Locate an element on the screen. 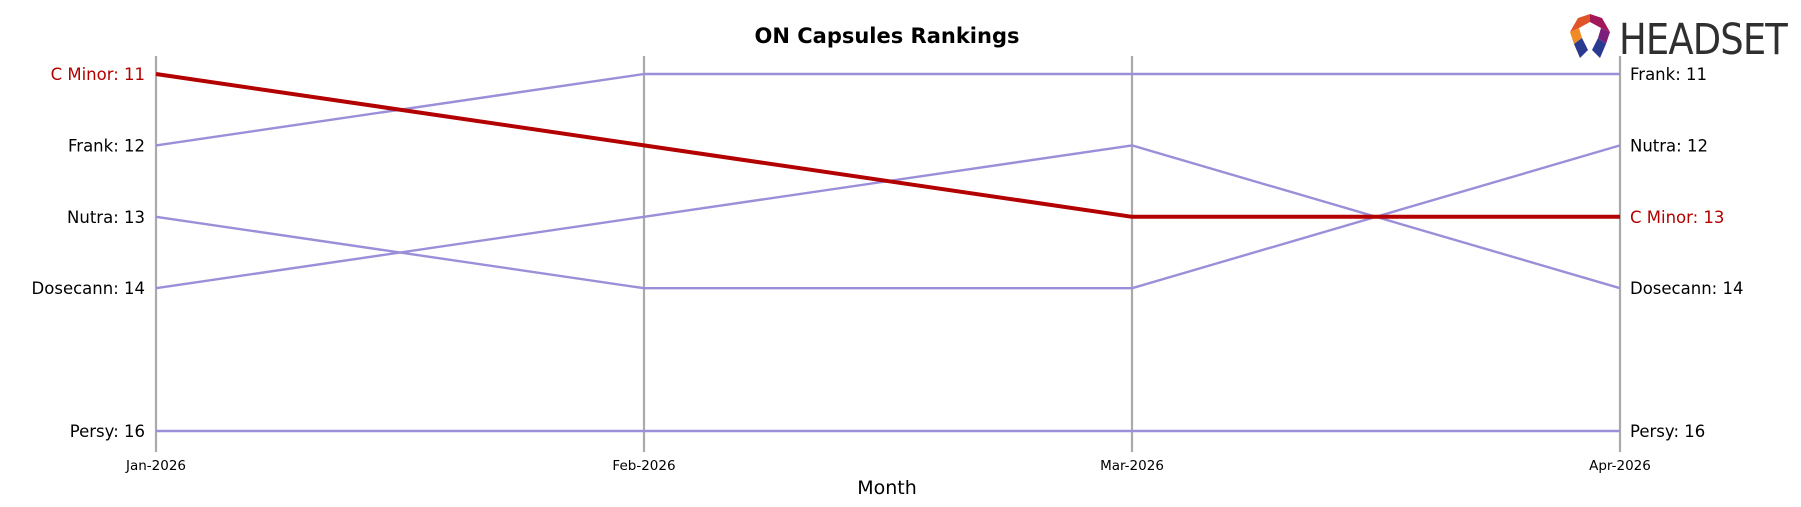 The width and height of the screenshot is (1801, 507). left-rank-label: Persy: 16 is located at coordinates (107, 431).